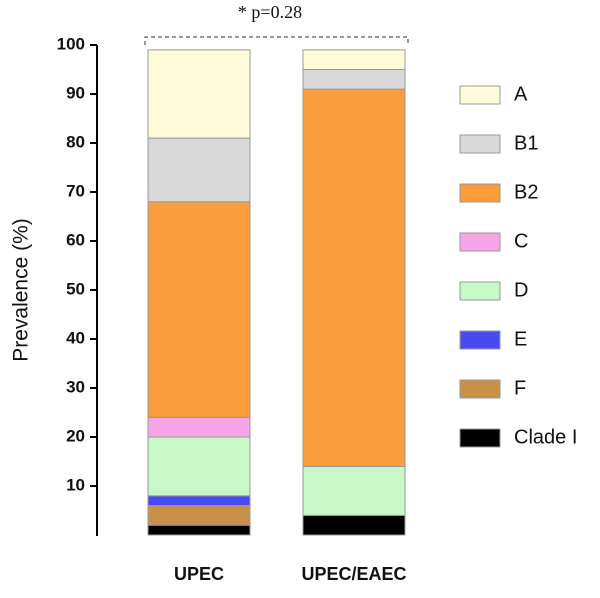  What do you see at coordinates (75, 288) in the screenshot?
I see `y-tick-label: 50` at bounding box center [75, 288].